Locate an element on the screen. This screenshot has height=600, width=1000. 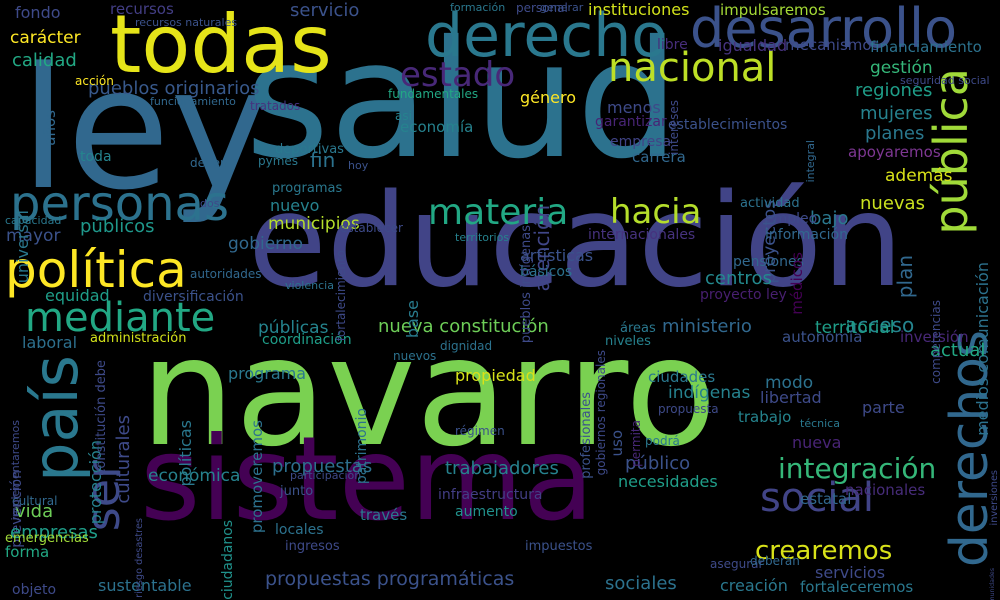
word: estatal is located at coordinates (826, 499).